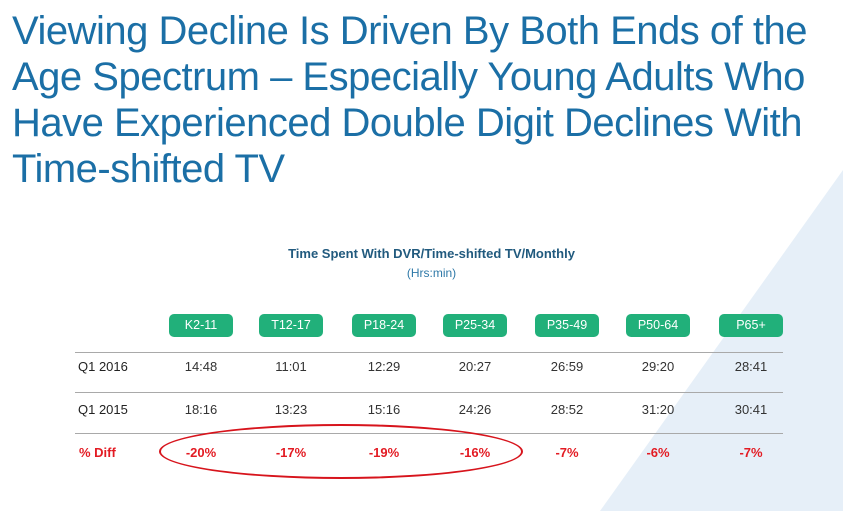 This screenshot has height=511, width=843. What do you see at coordinates (567, 366) in the screenshot?
I see `table-cell: 26:59` at bounding box center [567, 366].